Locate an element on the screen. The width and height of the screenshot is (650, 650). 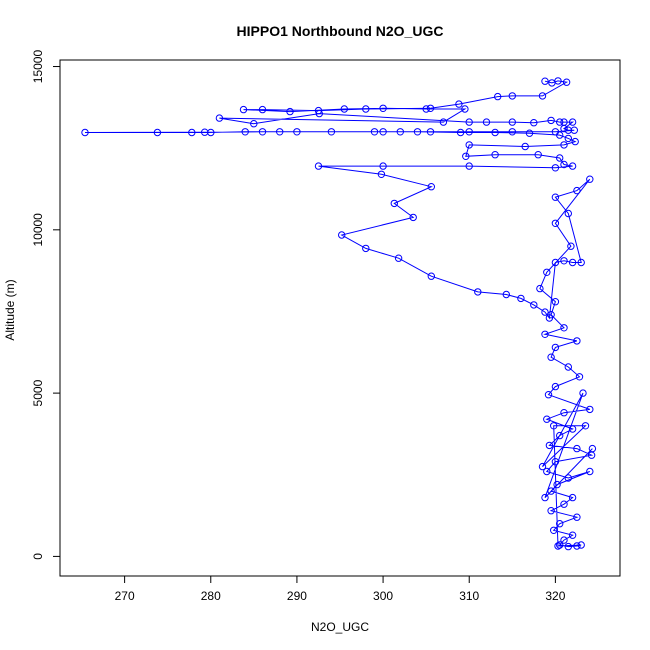
x-tick-label: 290 is located at coordinates (297, 596).